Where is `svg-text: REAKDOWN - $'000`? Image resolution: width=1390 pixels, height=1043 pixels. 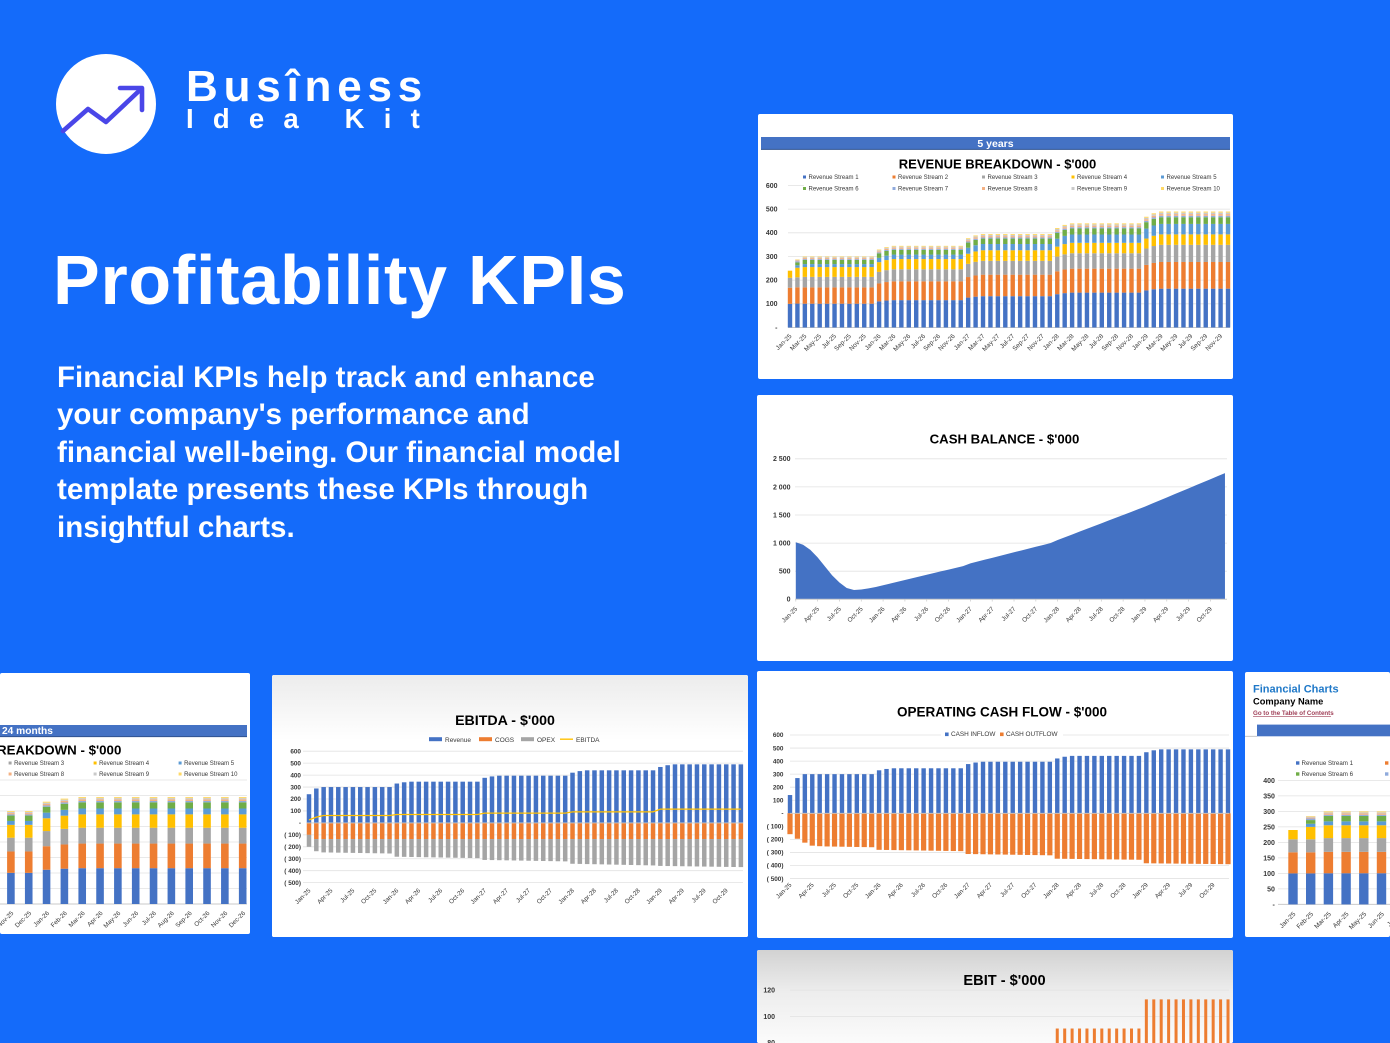
svg-text: REAKDOWN - $'000 is located at coordinates (60, 750).